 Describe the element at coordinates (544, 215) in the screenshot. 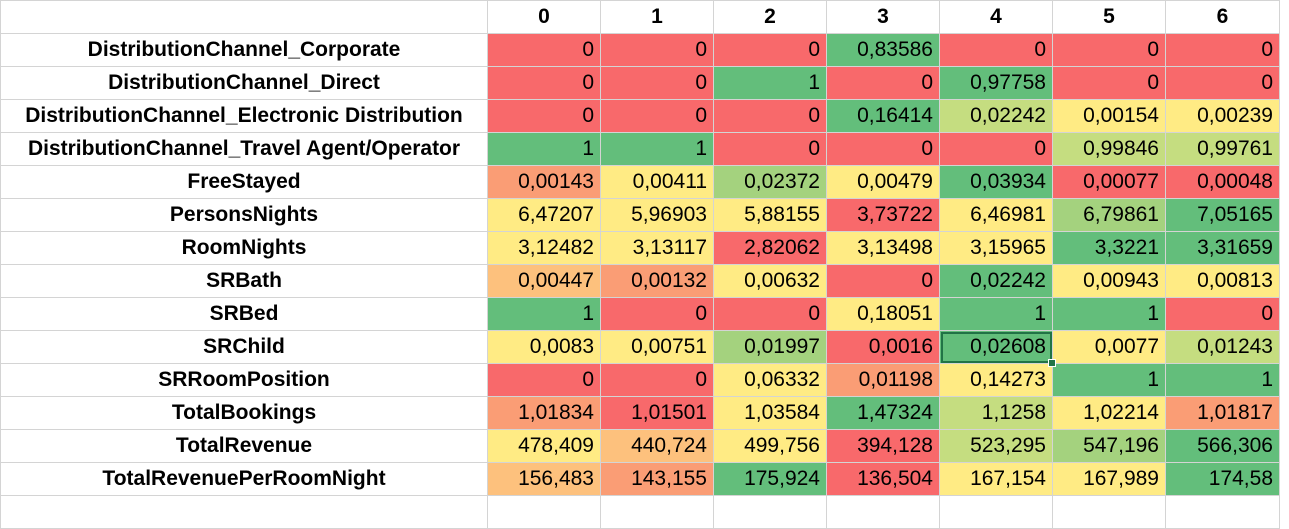

I see `value-cell: 6,47207` at that location.